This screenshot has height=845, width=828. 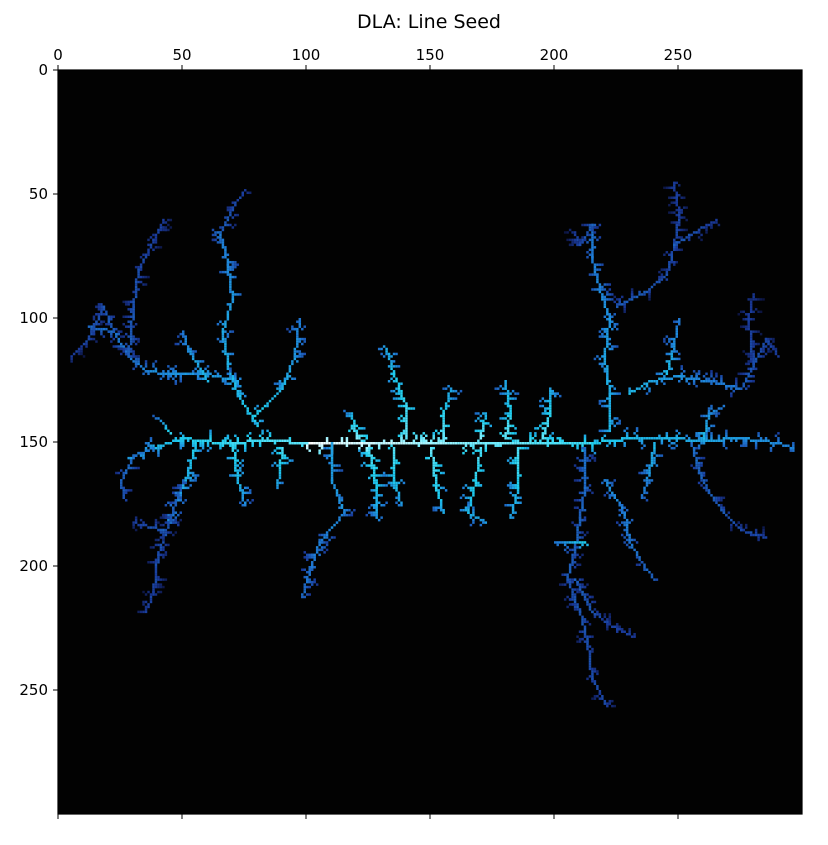 I want to click on x-tick-label-100: 100, so click(x=306, y=55).